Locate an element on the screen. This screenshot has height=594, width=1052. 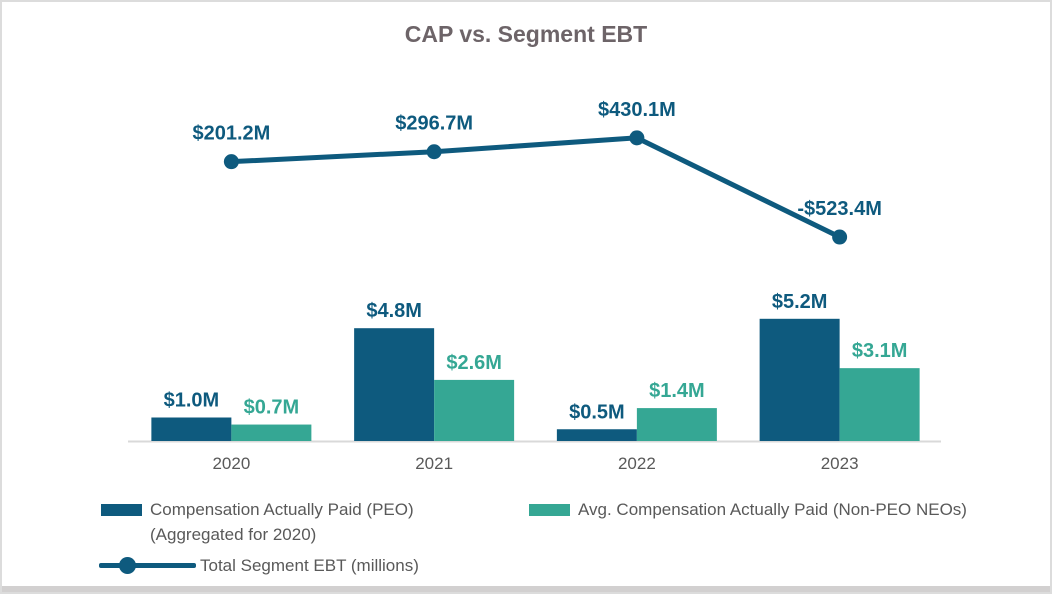
bar-value-label: $1.4M is located at coordinates (677, 391).